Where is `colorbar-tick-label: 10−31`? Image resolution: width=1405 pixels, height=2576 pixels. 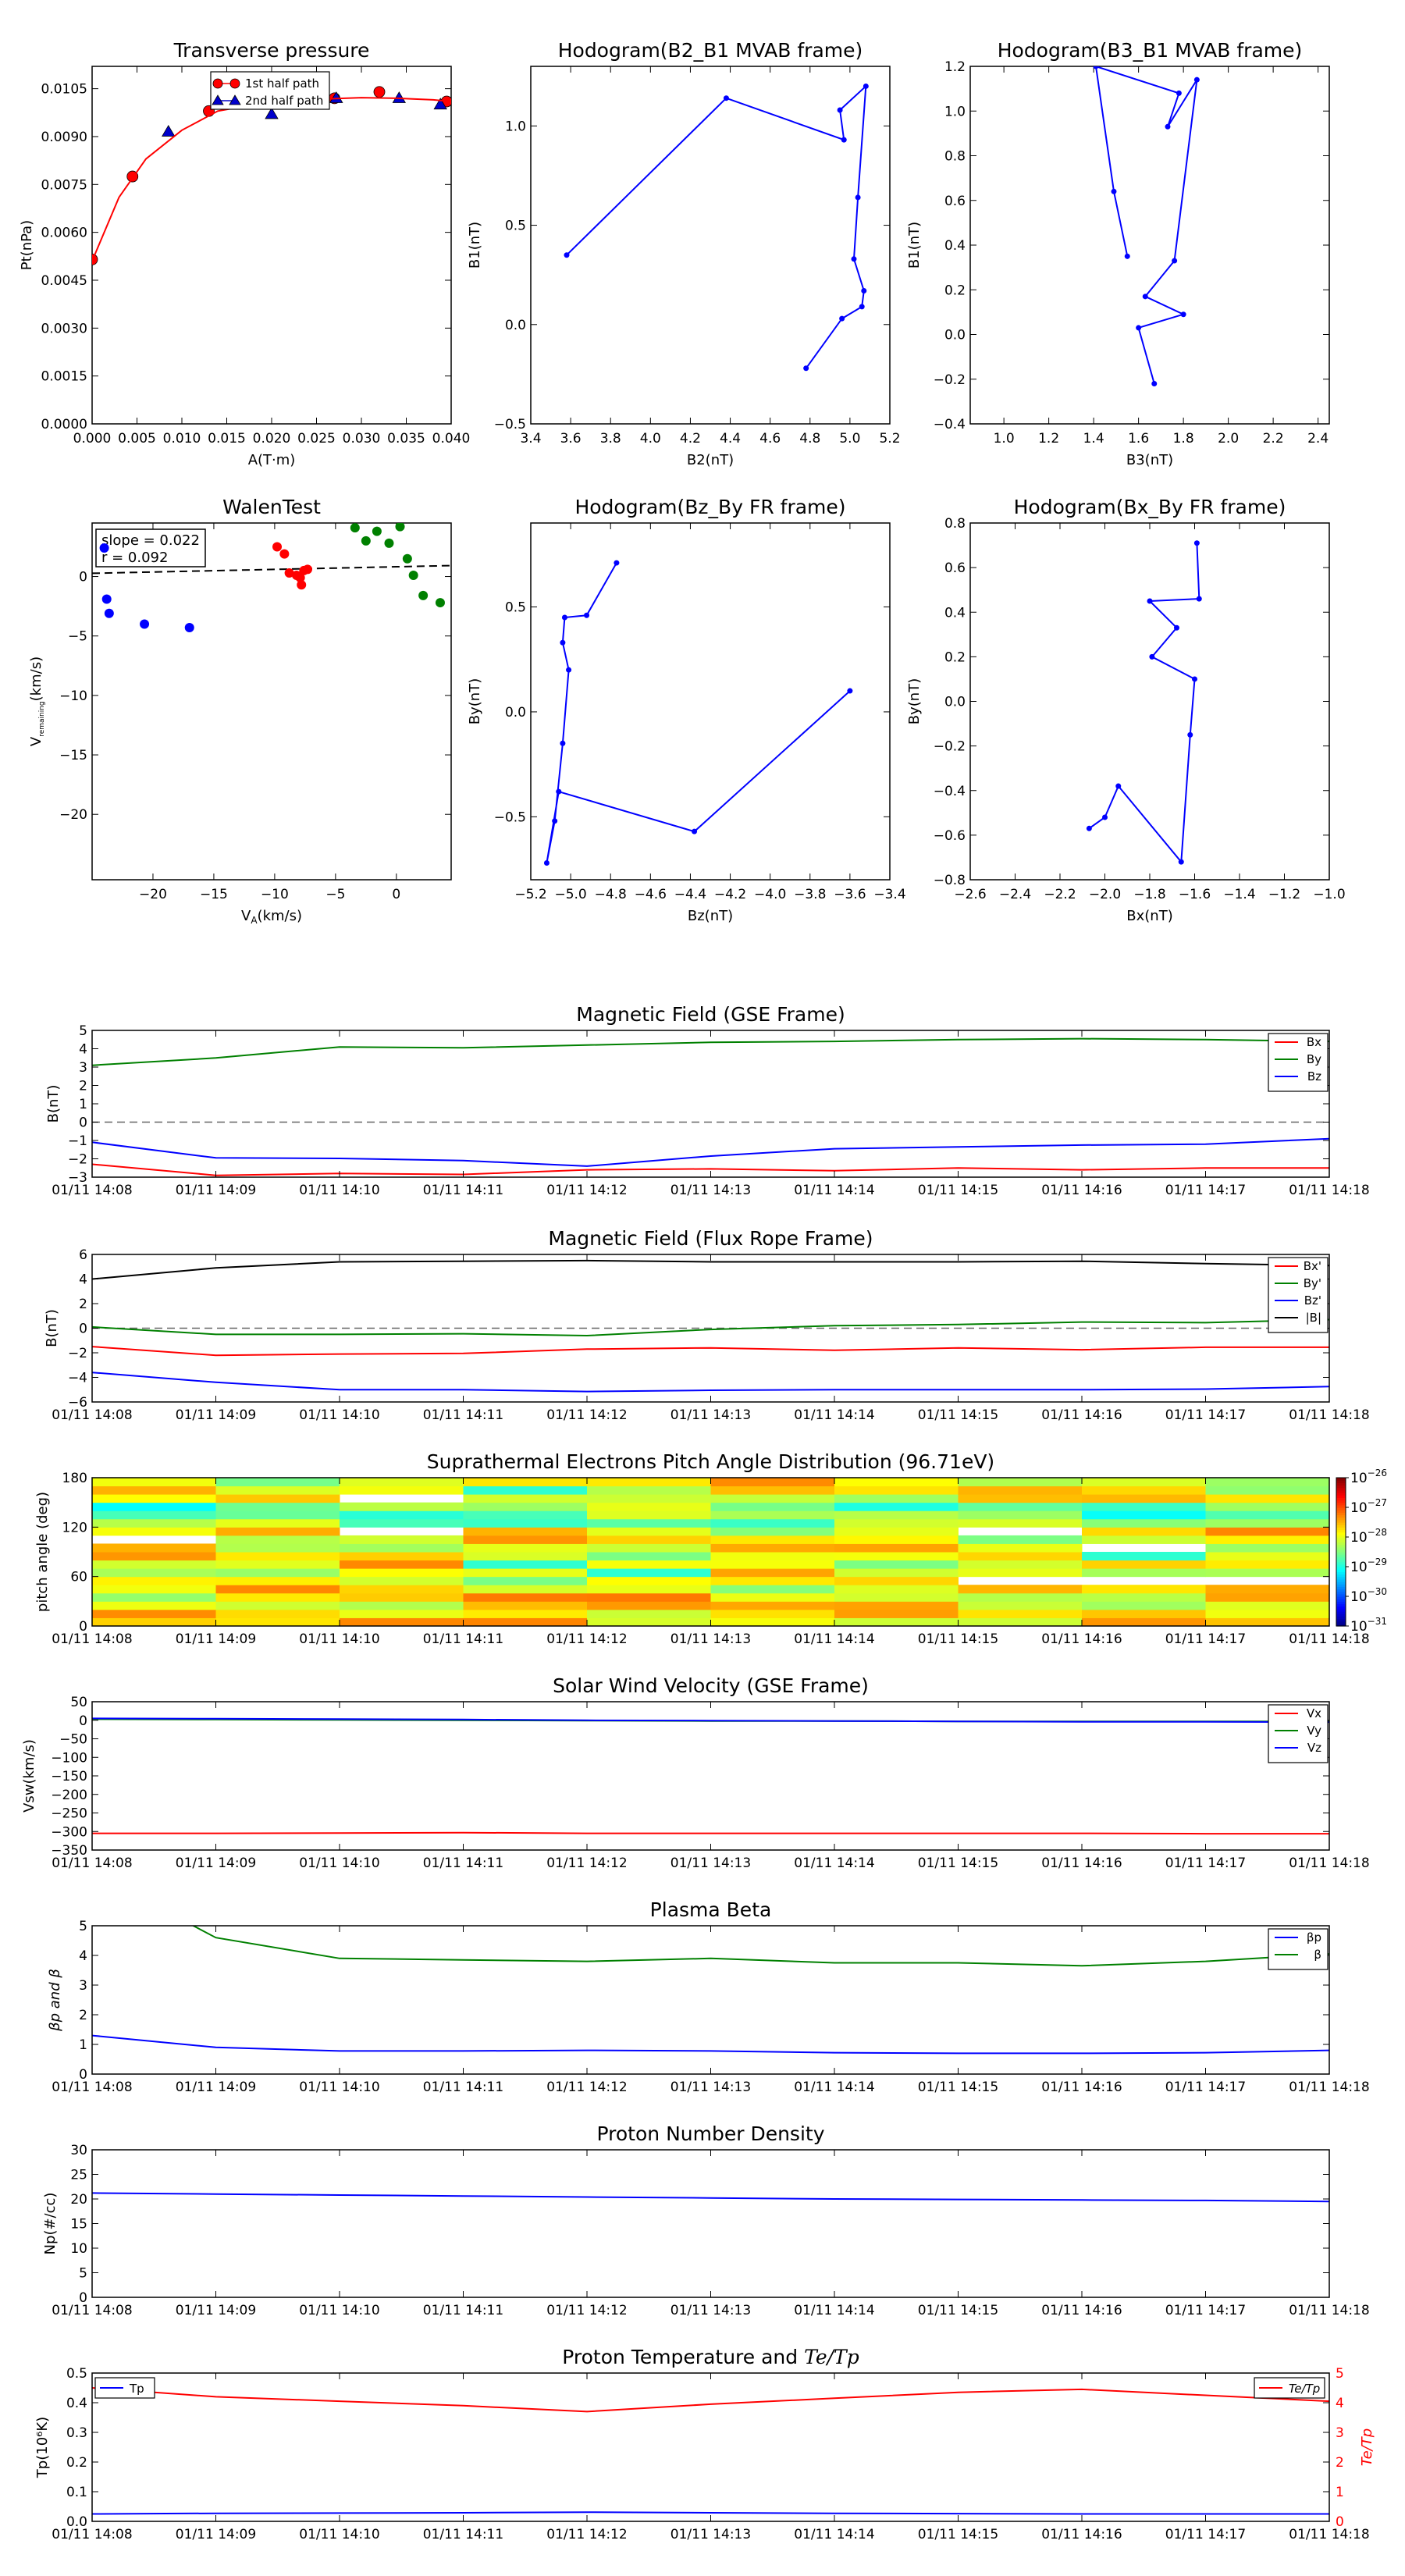
colorbar-tick-label: 10−31 is located at coordinates (1368, 1625).